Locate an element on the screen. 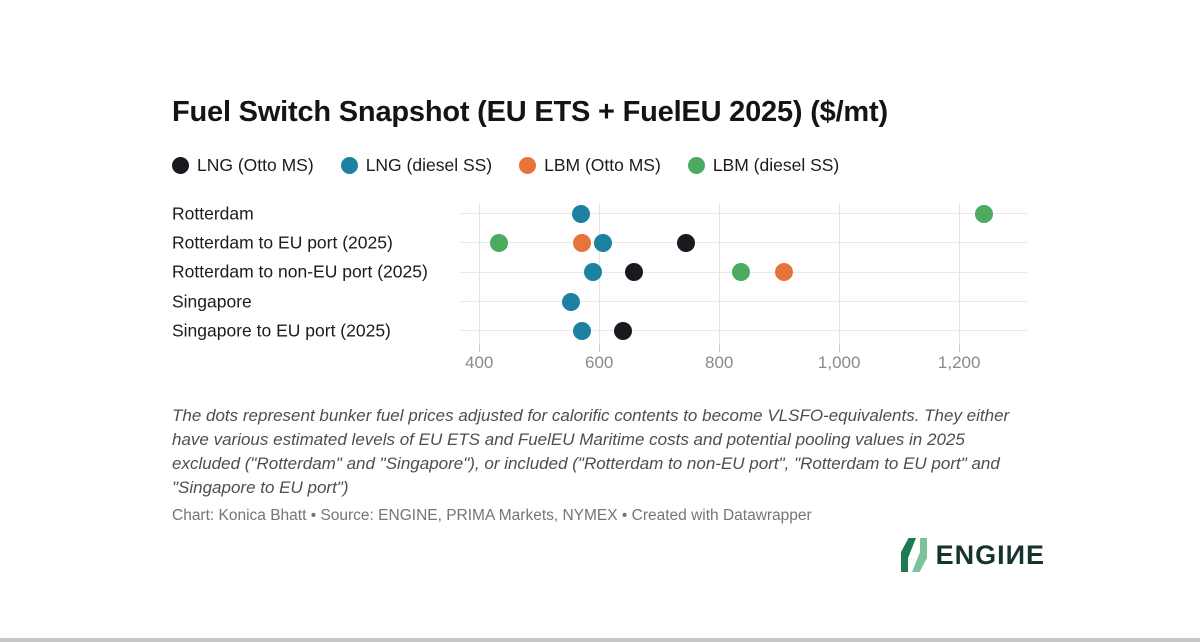 This screenshot has height=642, width=1200. legend-item-3: LBM (Otto MS) is located at coordinates (590, 165).